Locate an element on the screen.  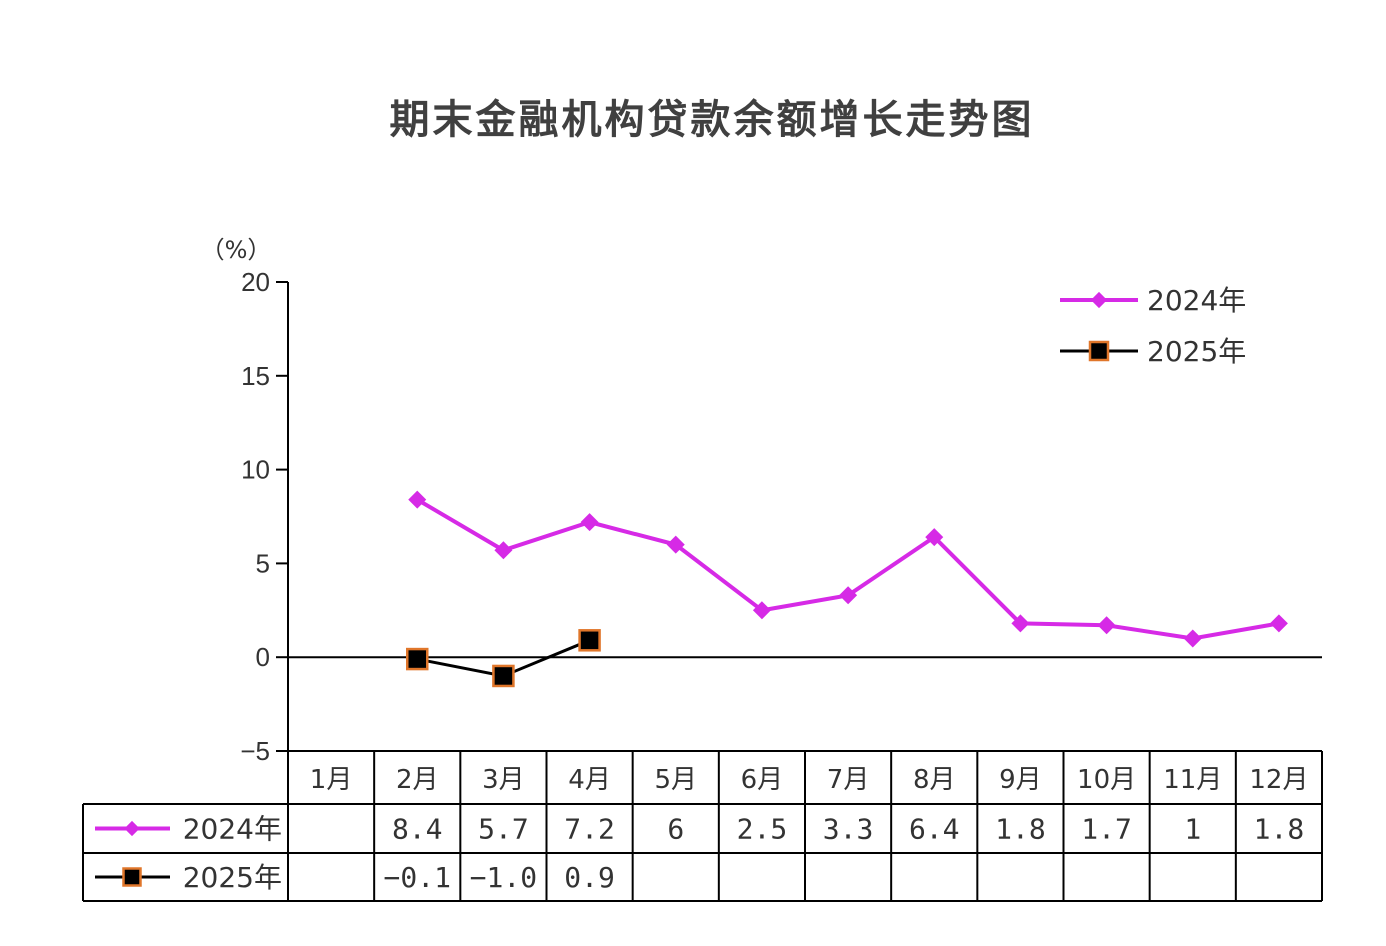
table-row-1: 2024年 8.4 5.7 7.2 6 2.5 3.3 6.4 1.8 1.7 1 1.8 is located at coordinates (699, 829).